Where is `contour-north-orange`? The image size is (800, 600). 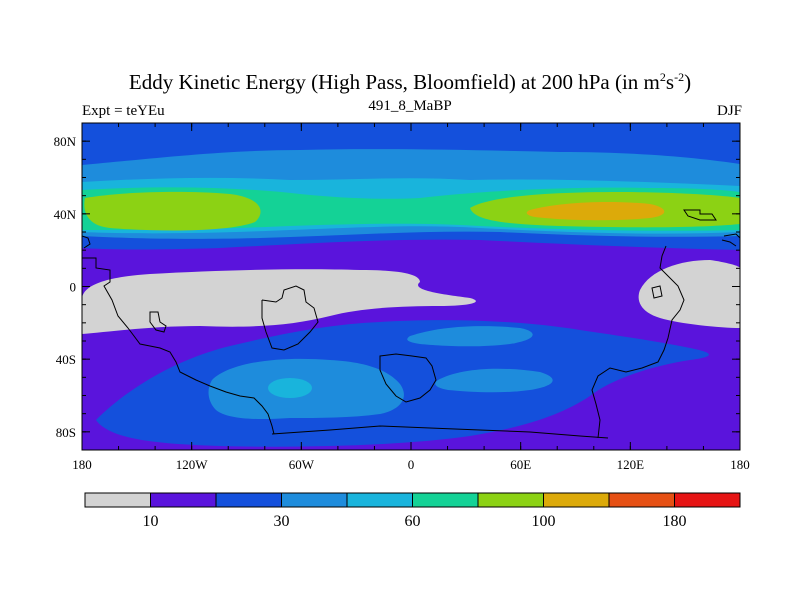
contour-north-orange is located at coordinates (595, 211).